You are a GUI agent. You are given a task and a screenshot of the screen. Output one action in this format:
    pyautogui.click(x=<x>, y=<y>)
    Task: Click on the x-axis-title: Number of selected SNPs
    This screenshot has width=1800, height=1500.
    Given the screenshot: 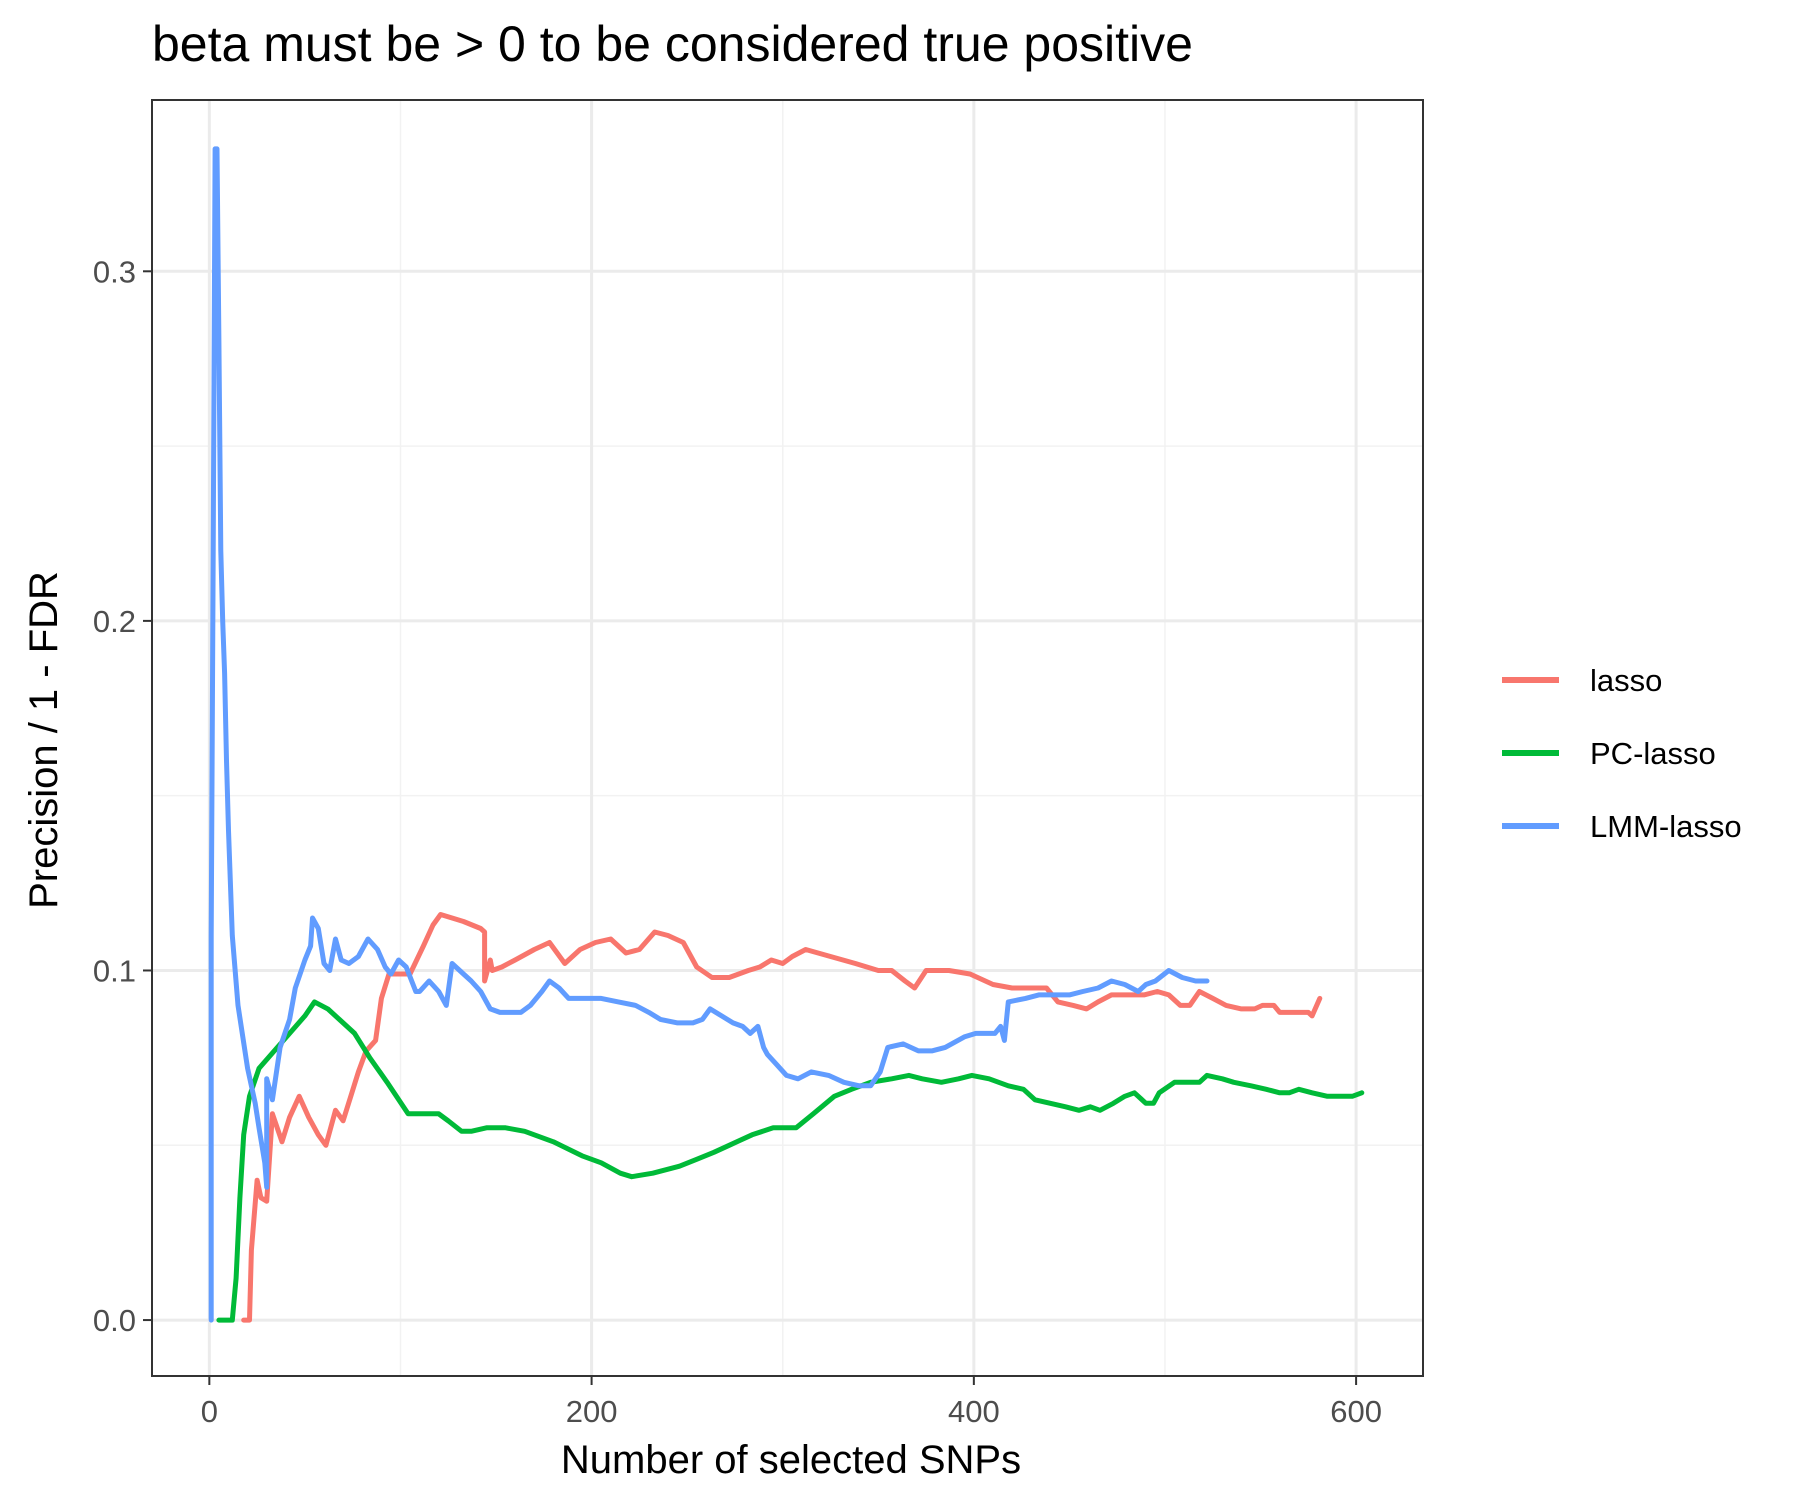 What is the action you would take?
    pyautogui.click(x=791, y=1460)
    